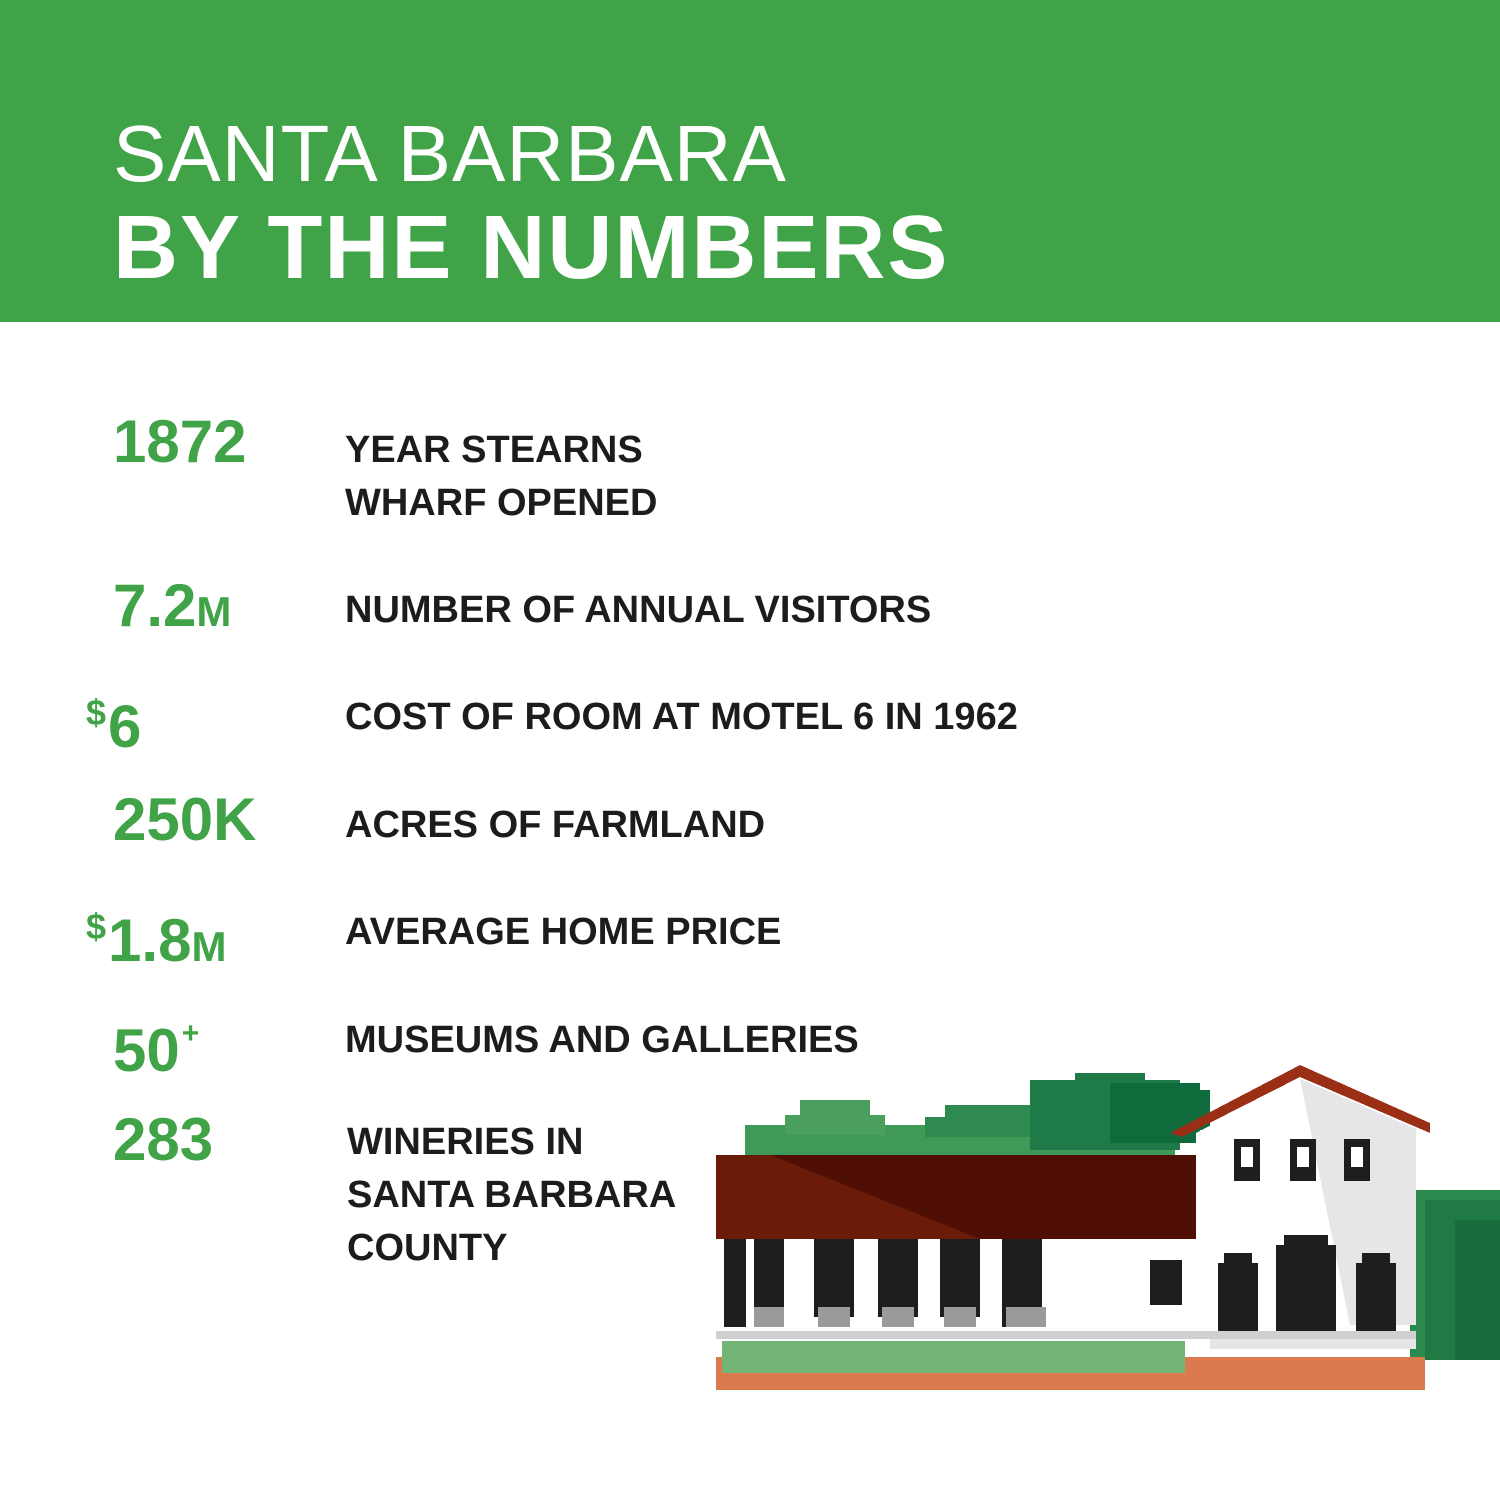 The image size is (1500, 1500). I want to click on stat-label: WINERIES IN SANTA BARBARA COUNTY, so click(512, 1195).